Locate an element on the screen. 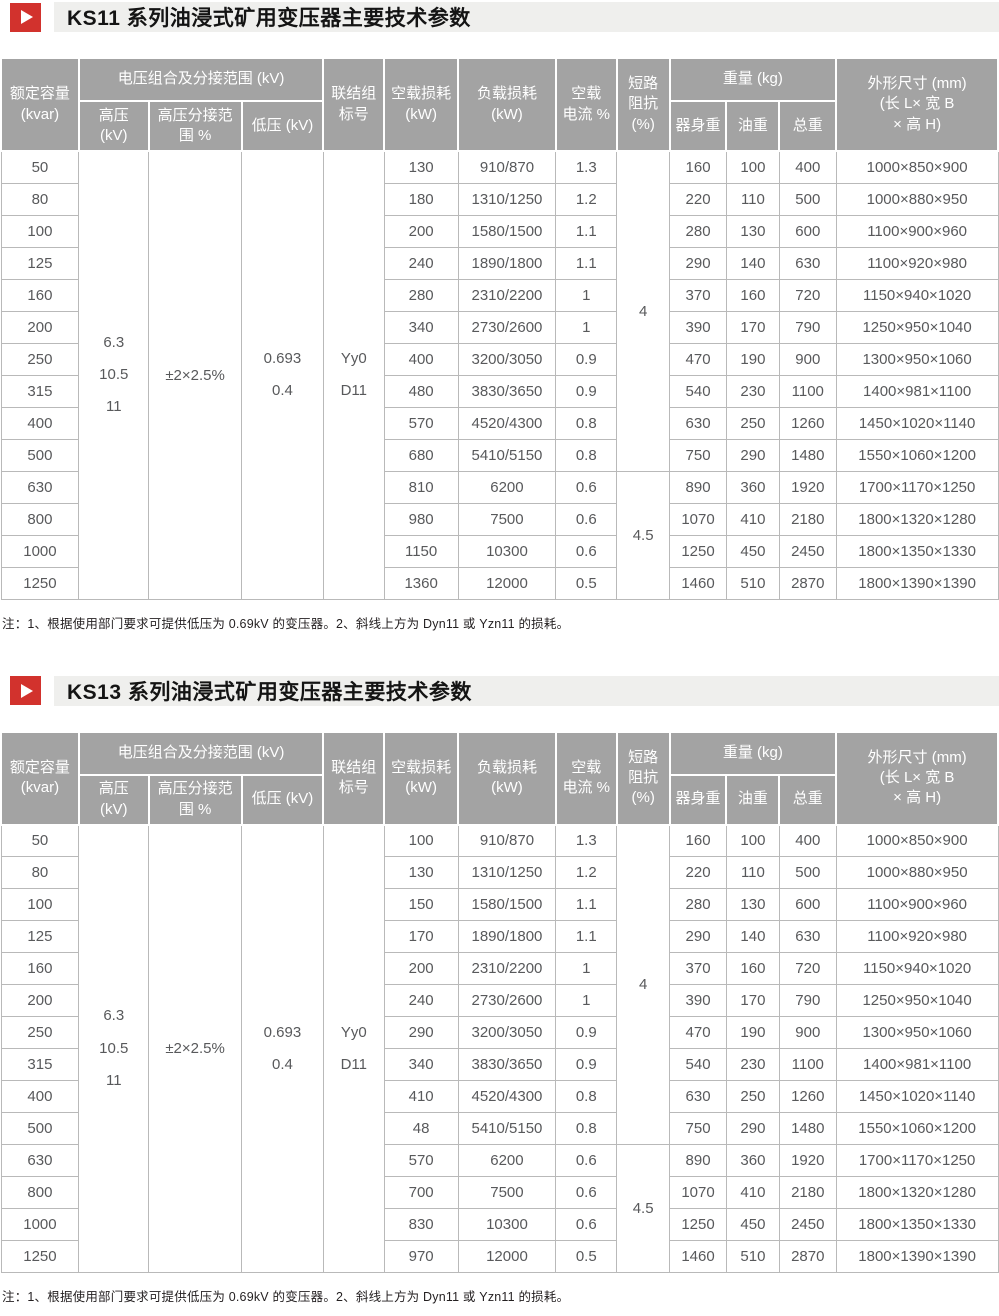  cell-capacity: 200 is located at coordinates (40, 1000).